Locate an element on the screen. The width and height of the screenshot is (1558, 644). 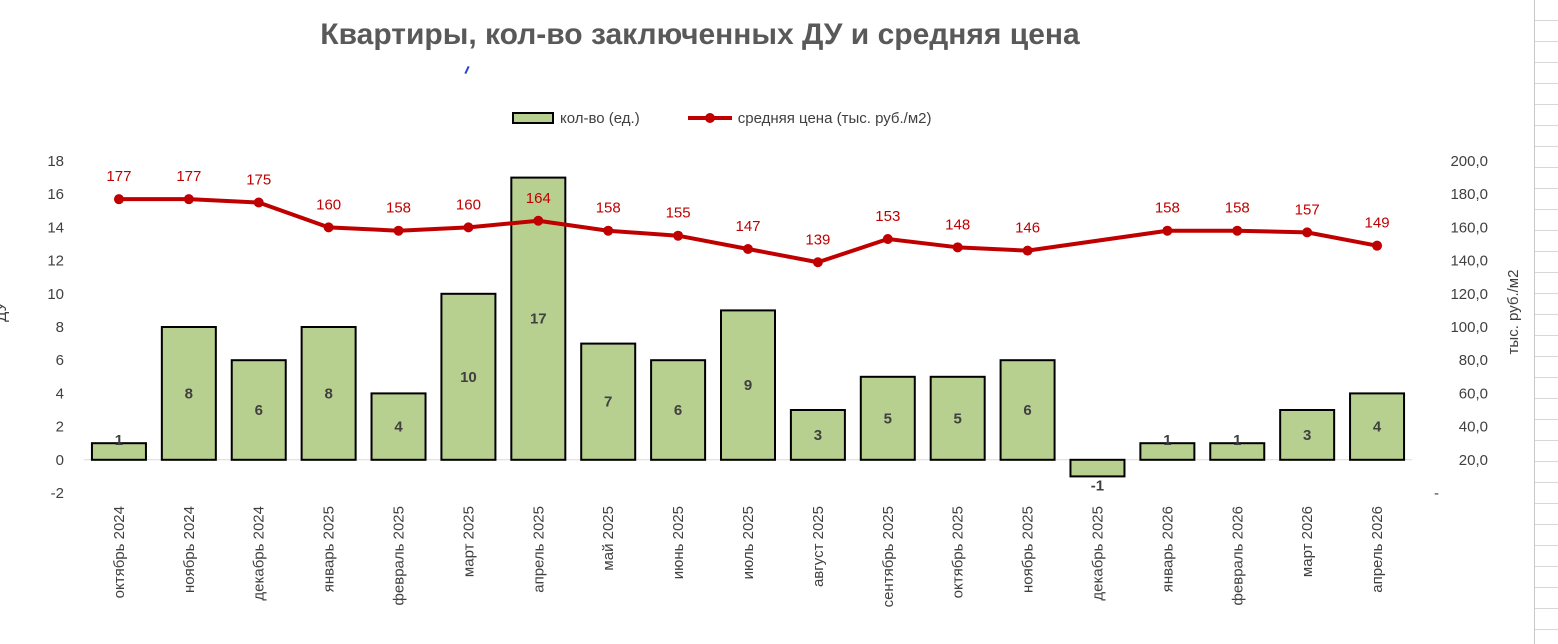
spreadsheet-edge is located at coordinates (1546, 322).